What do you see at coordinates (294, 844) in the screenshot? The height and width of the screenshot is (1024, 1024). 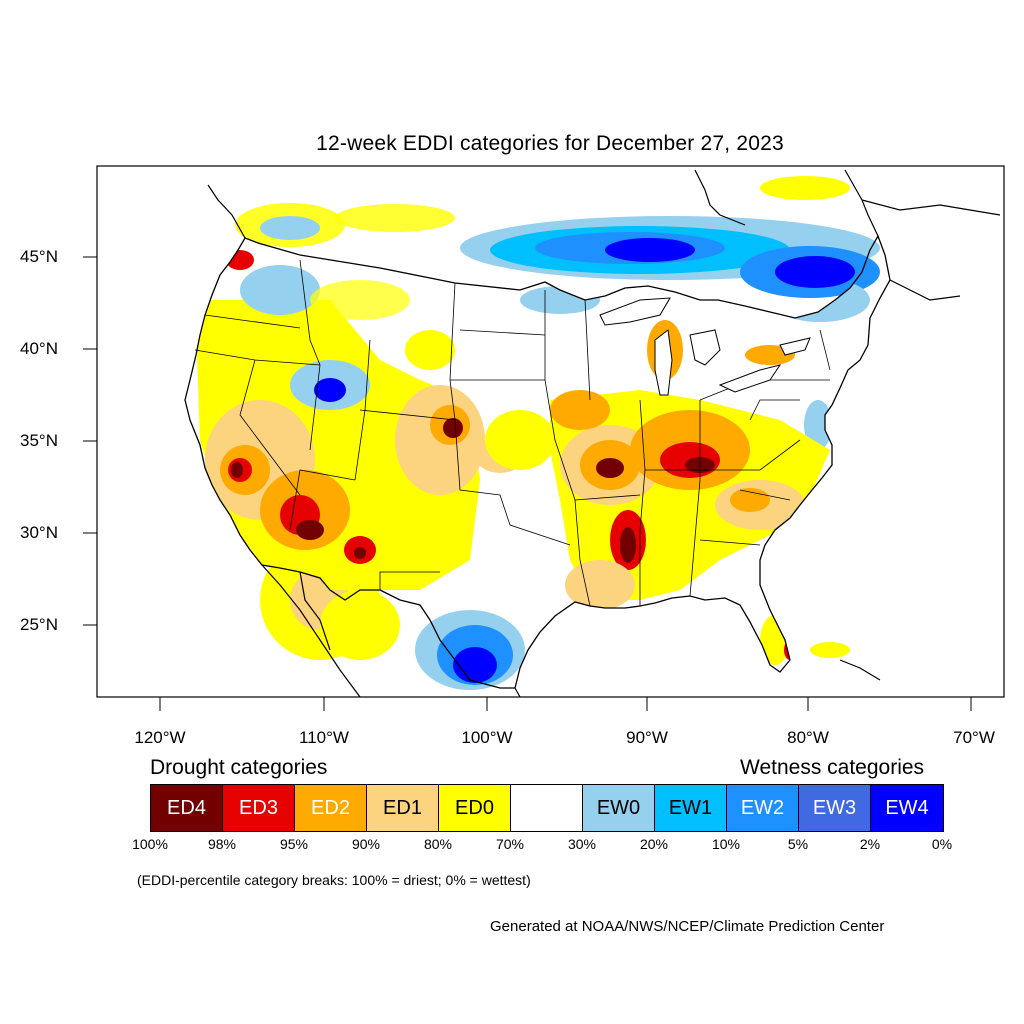 I see `percent-break-label: 95%` at bounding box center [294, 844].